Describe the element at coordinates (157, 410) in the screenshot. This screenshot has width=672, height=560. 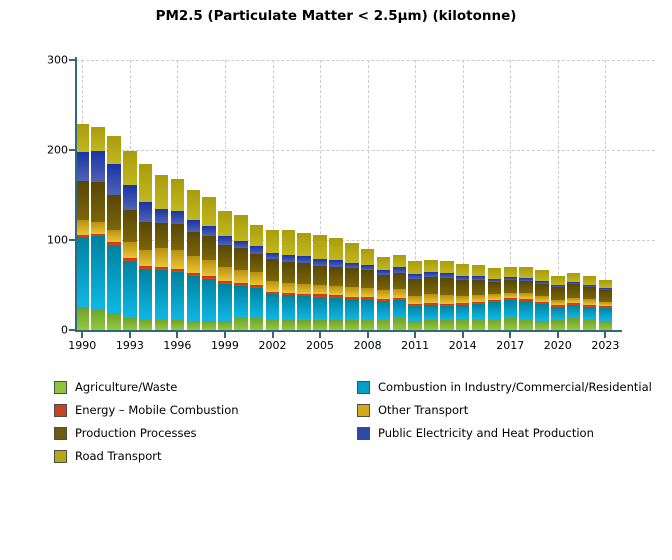
I see `legend-label: Energy – Mobile Combustion` at that location.